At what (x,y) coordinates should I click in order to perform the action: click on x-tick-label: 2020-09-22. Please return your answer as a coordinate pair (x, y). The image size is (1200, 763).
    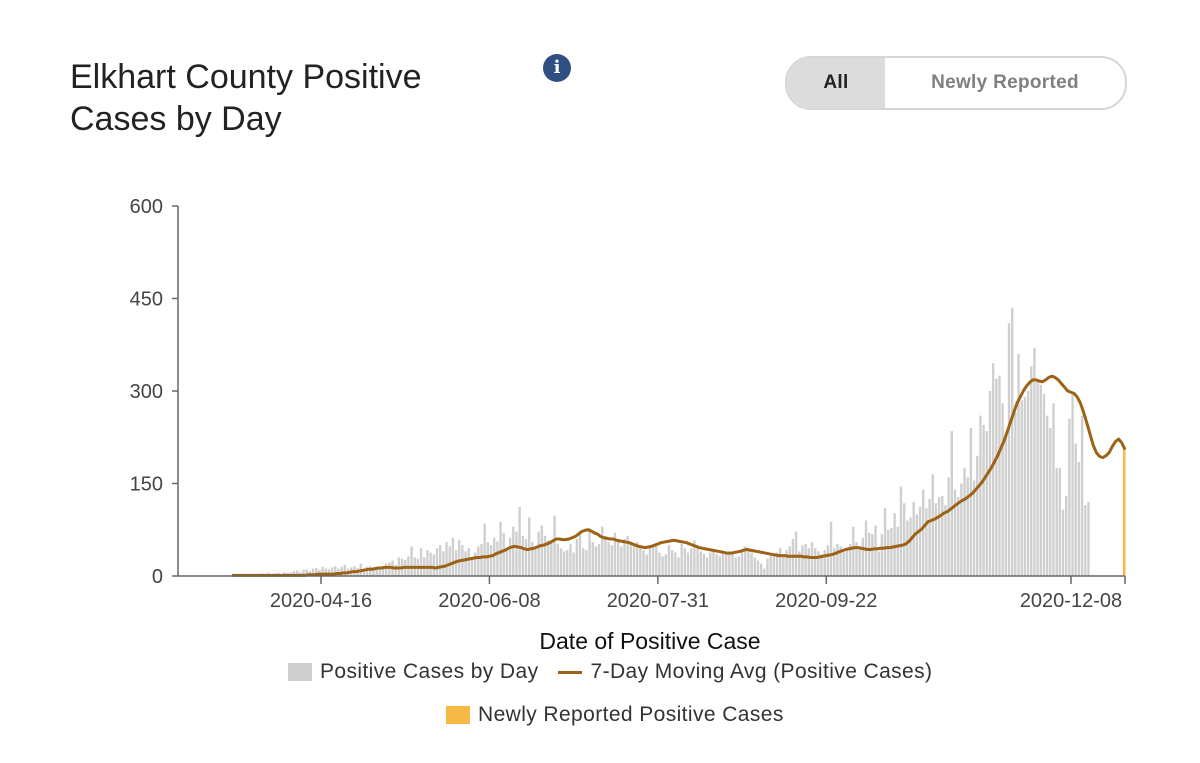
    Looking at the image, I should click on (826, 601).